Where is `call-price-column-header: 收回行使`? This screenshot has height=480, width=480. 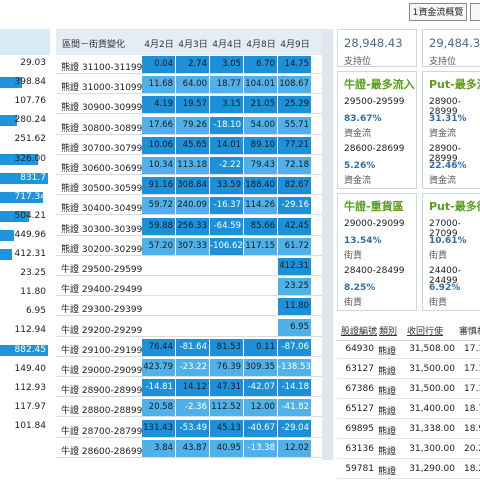
call-price-column-header: 收回行使 is located at coordinates (425, 332).